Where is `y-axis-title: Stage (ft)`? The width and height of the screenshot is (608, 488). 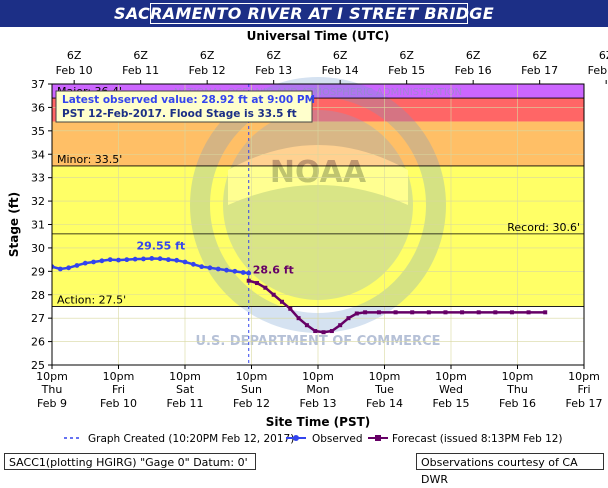
y-axis-title: Stage (ft) is located at coordinates (14, 224).